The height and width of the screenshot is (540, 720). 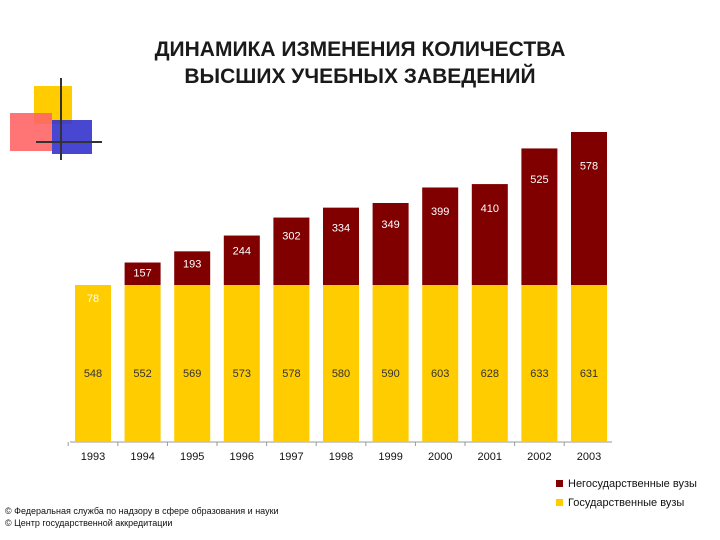 I want to click on label-nonstate-2001: 410, so click(x=490, y=209).